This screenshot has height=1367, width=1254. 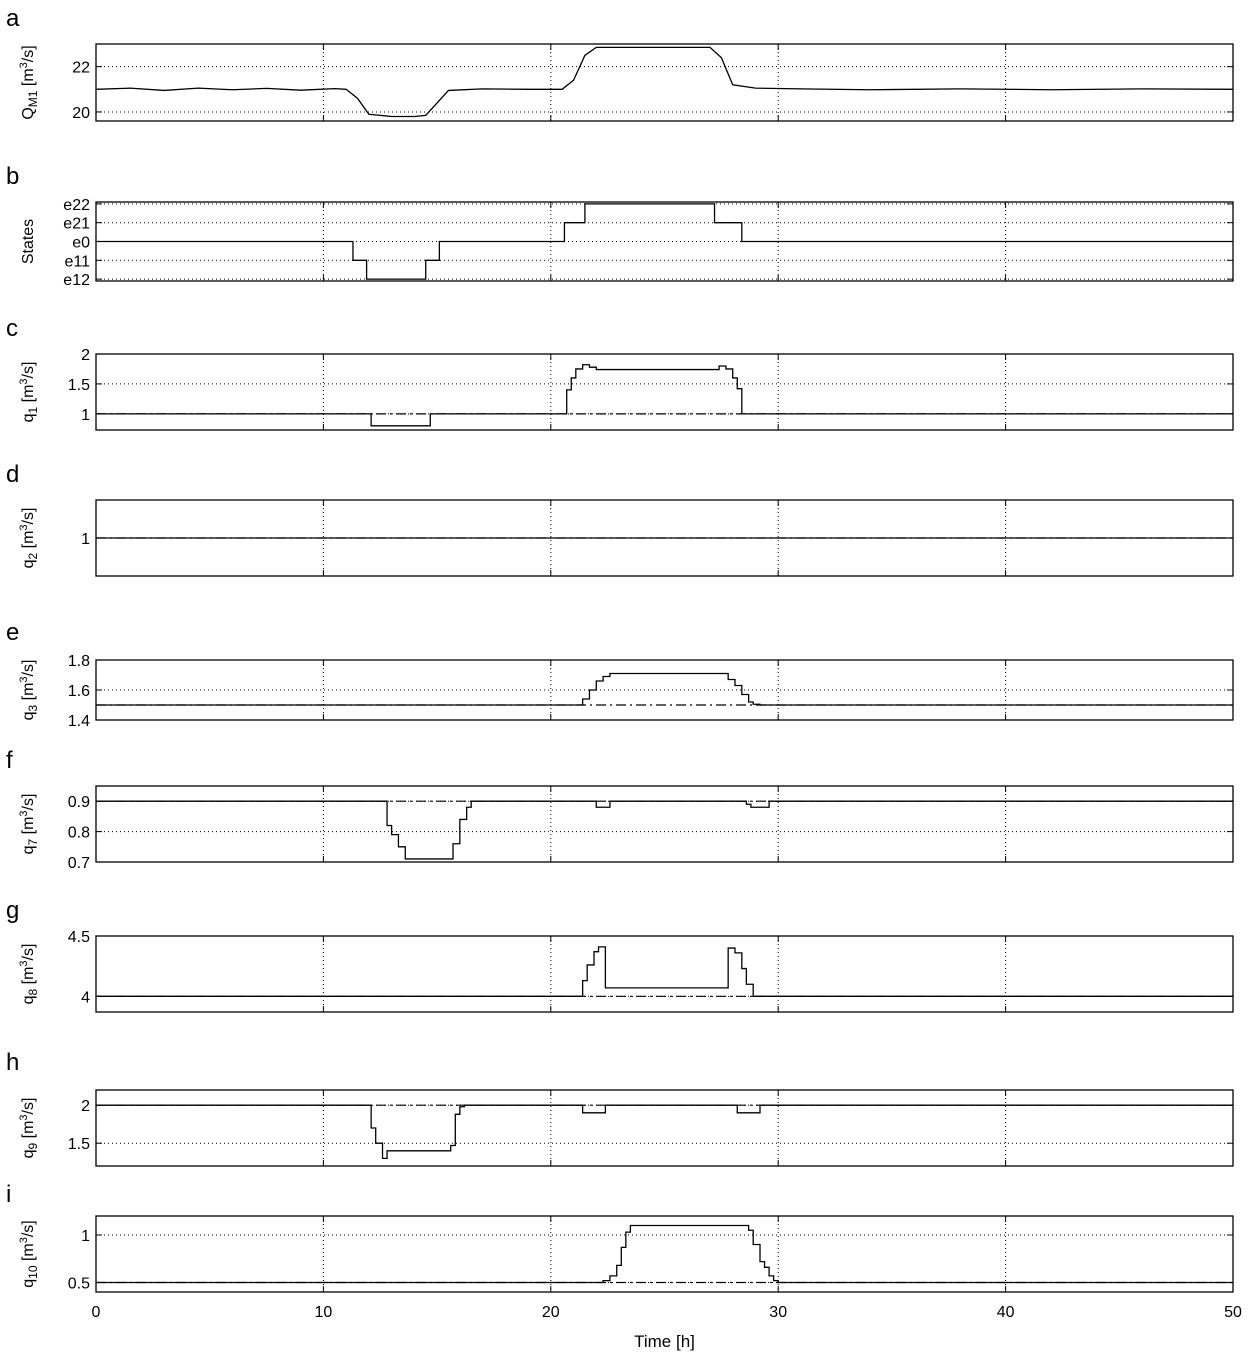 What do you see at coordinates (28, 241) in the screenshot?
I see `y-axis-label: States` at bounding box center [28, 241].